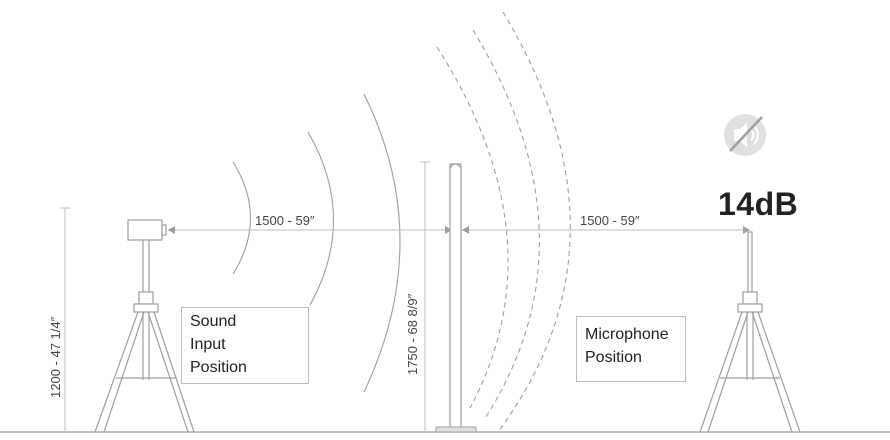 Image resolution: width=890 pixels, height=440 pixels. I want to click on microphone-position-label: Microphone Position, so click(631, 349).